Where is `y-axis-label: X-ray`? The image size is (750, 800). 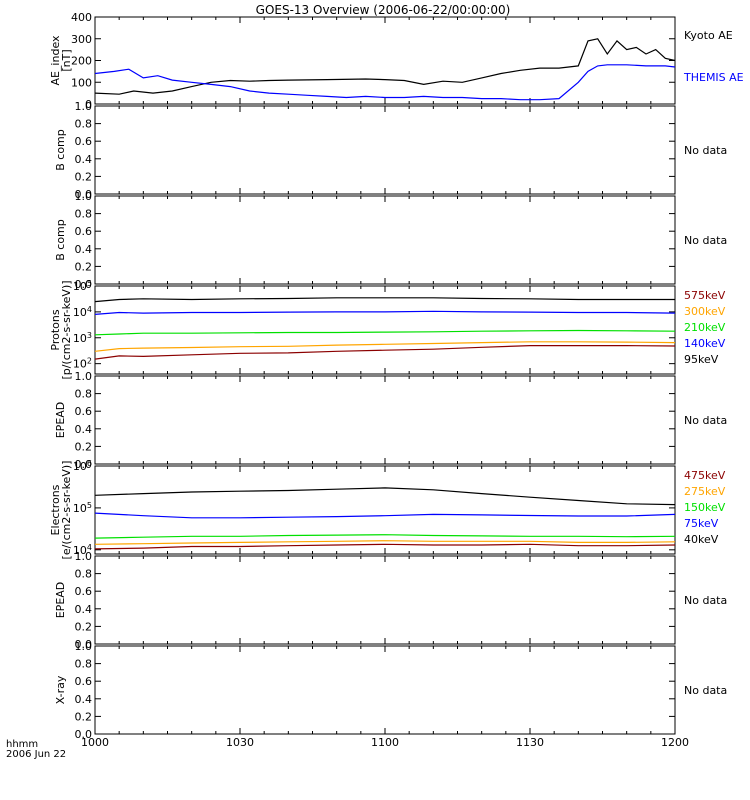 y-axis-label: X-ray is located at coordinates (60, 689).